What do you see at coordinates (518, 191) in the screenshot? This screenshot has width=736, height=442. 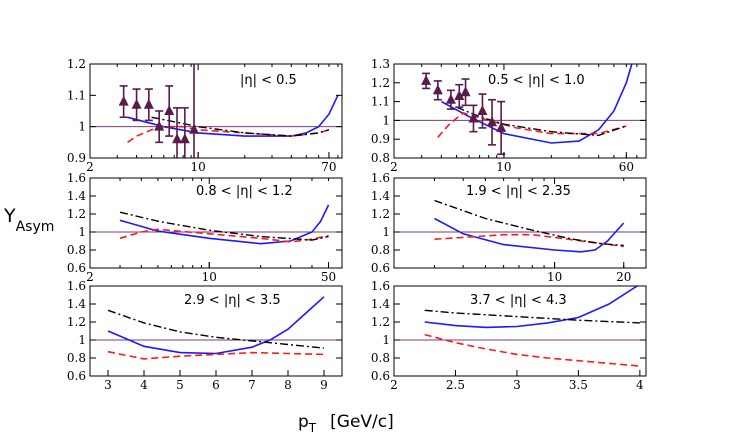 I see `panel-title: 1.9 < |η| < 2.35` at bounding box center [518, 191].